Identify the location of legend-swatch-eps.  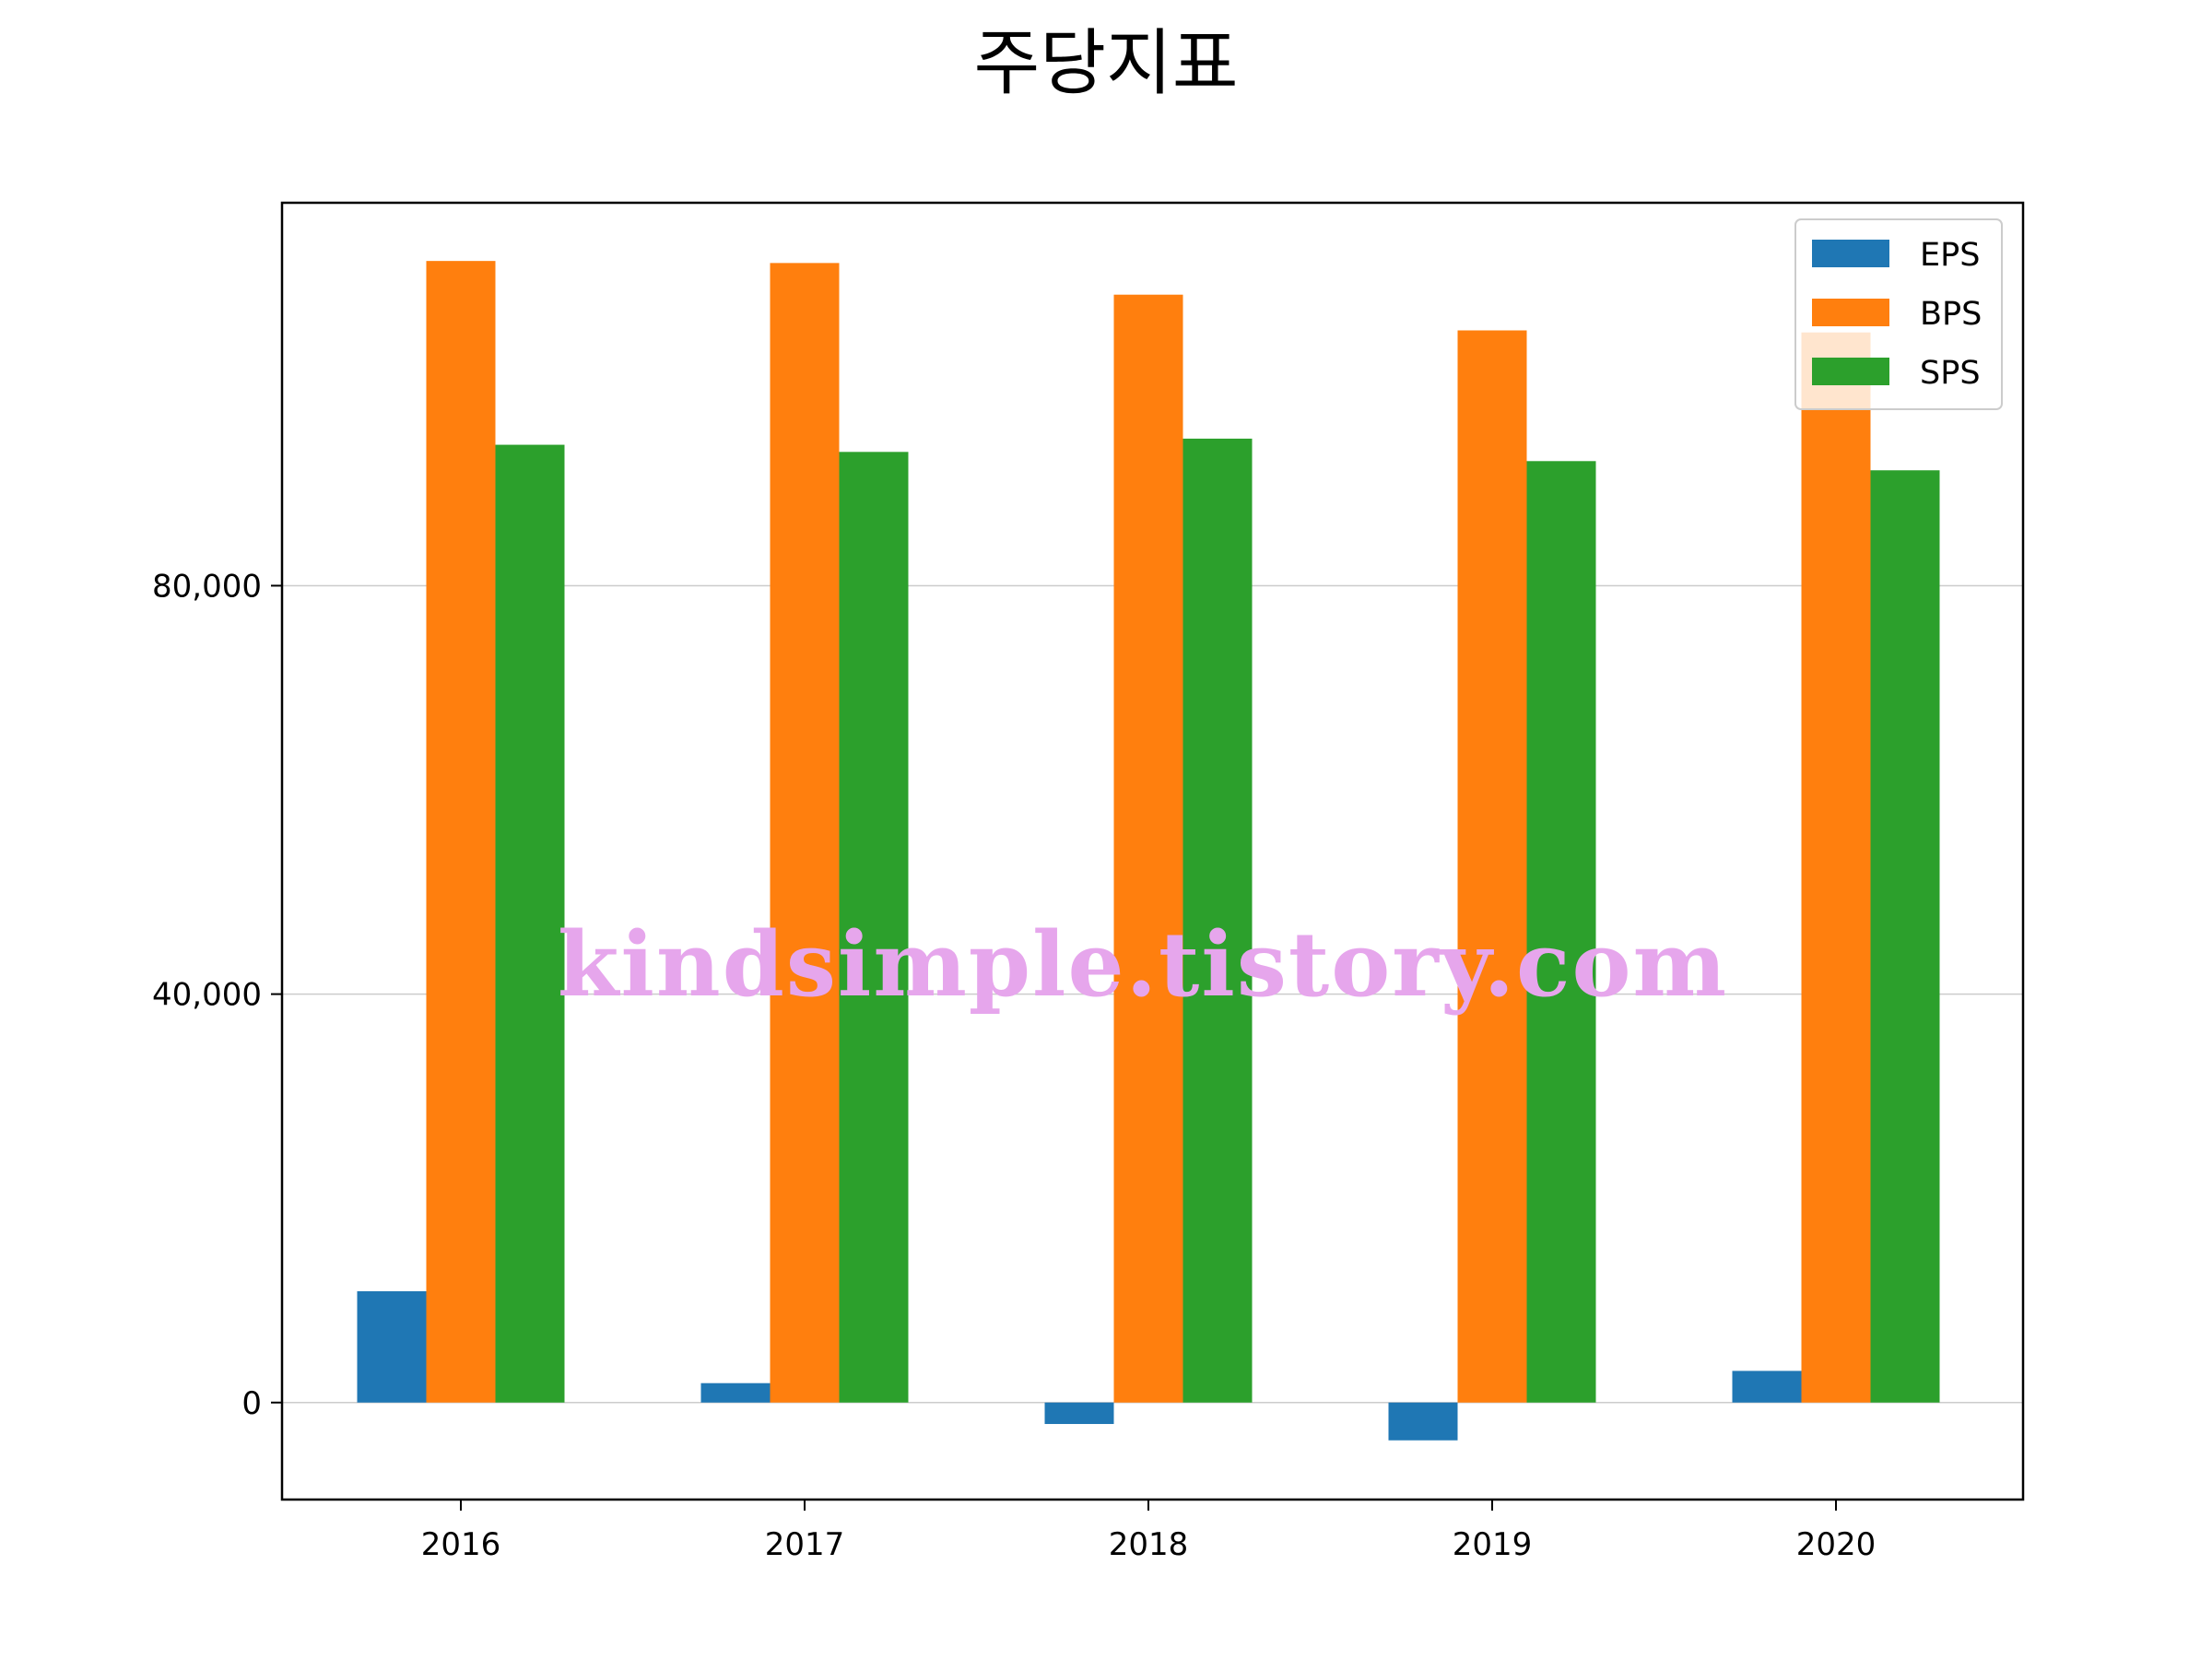
(1850, 253).